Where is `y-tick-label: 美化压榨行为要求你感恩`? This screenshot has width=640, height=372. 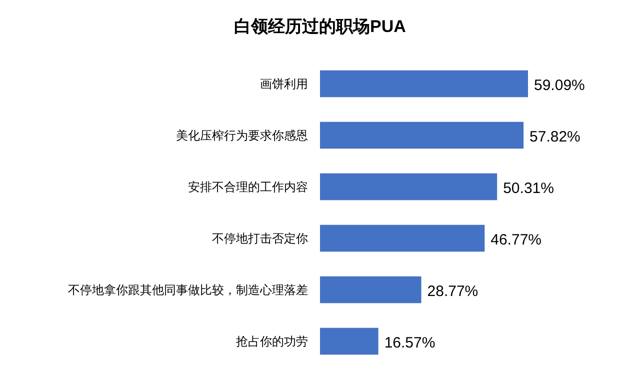
y-tick-label: 美化压榨行为要求你感恩 is located at coordinates (242, 135).